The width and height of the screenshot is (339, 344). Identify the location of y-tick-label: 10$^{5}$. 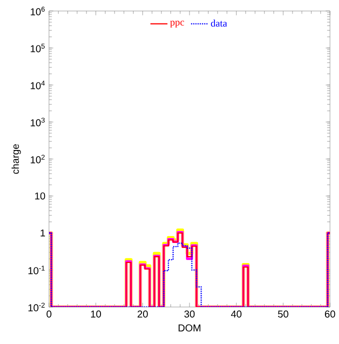
(37, 48).